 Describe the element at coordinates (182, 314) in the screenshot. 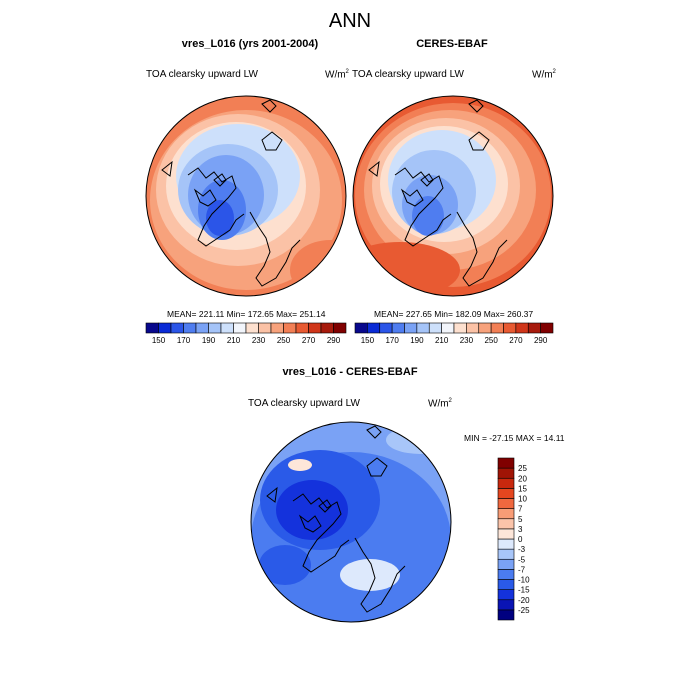

I see `panel1-mean-label: MEAN=` at that location.